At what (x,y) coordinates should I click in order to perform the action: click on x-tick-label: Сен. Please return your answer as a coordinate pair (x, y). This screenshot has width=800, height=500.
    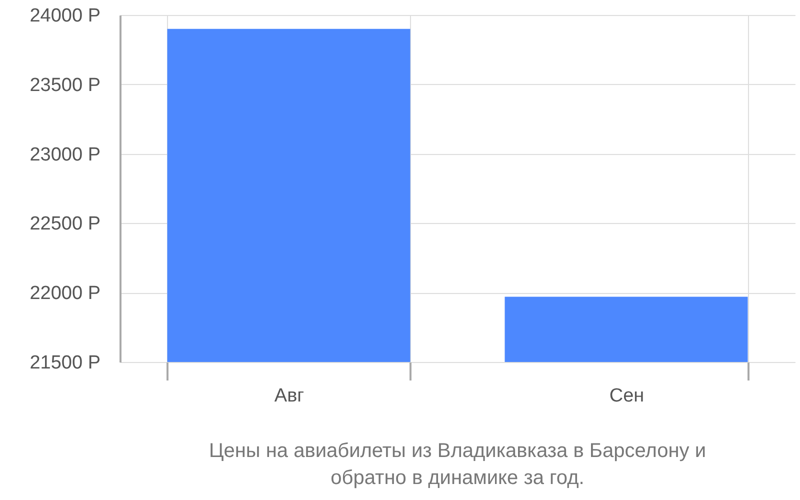
    Looking at the image, I should click on (626, 396).